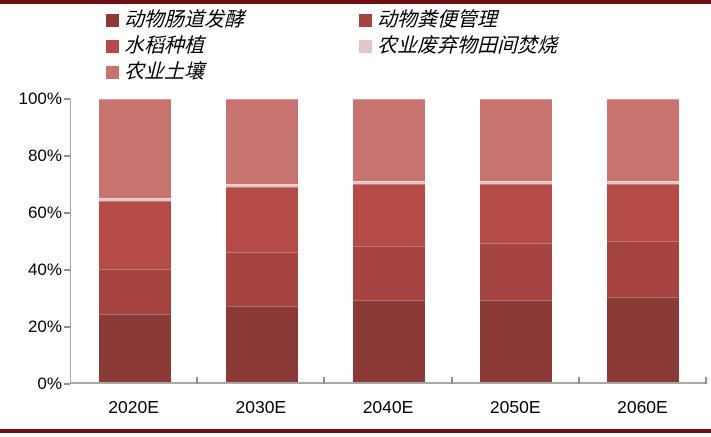 Image resolution: width=711 pixels, height=437 pixels. I want to click on chart-legend: 动物肠道发酵 动物粪便管理水稻种植 农业废弃物田间焚烧农业土壤, so click(331, 46).